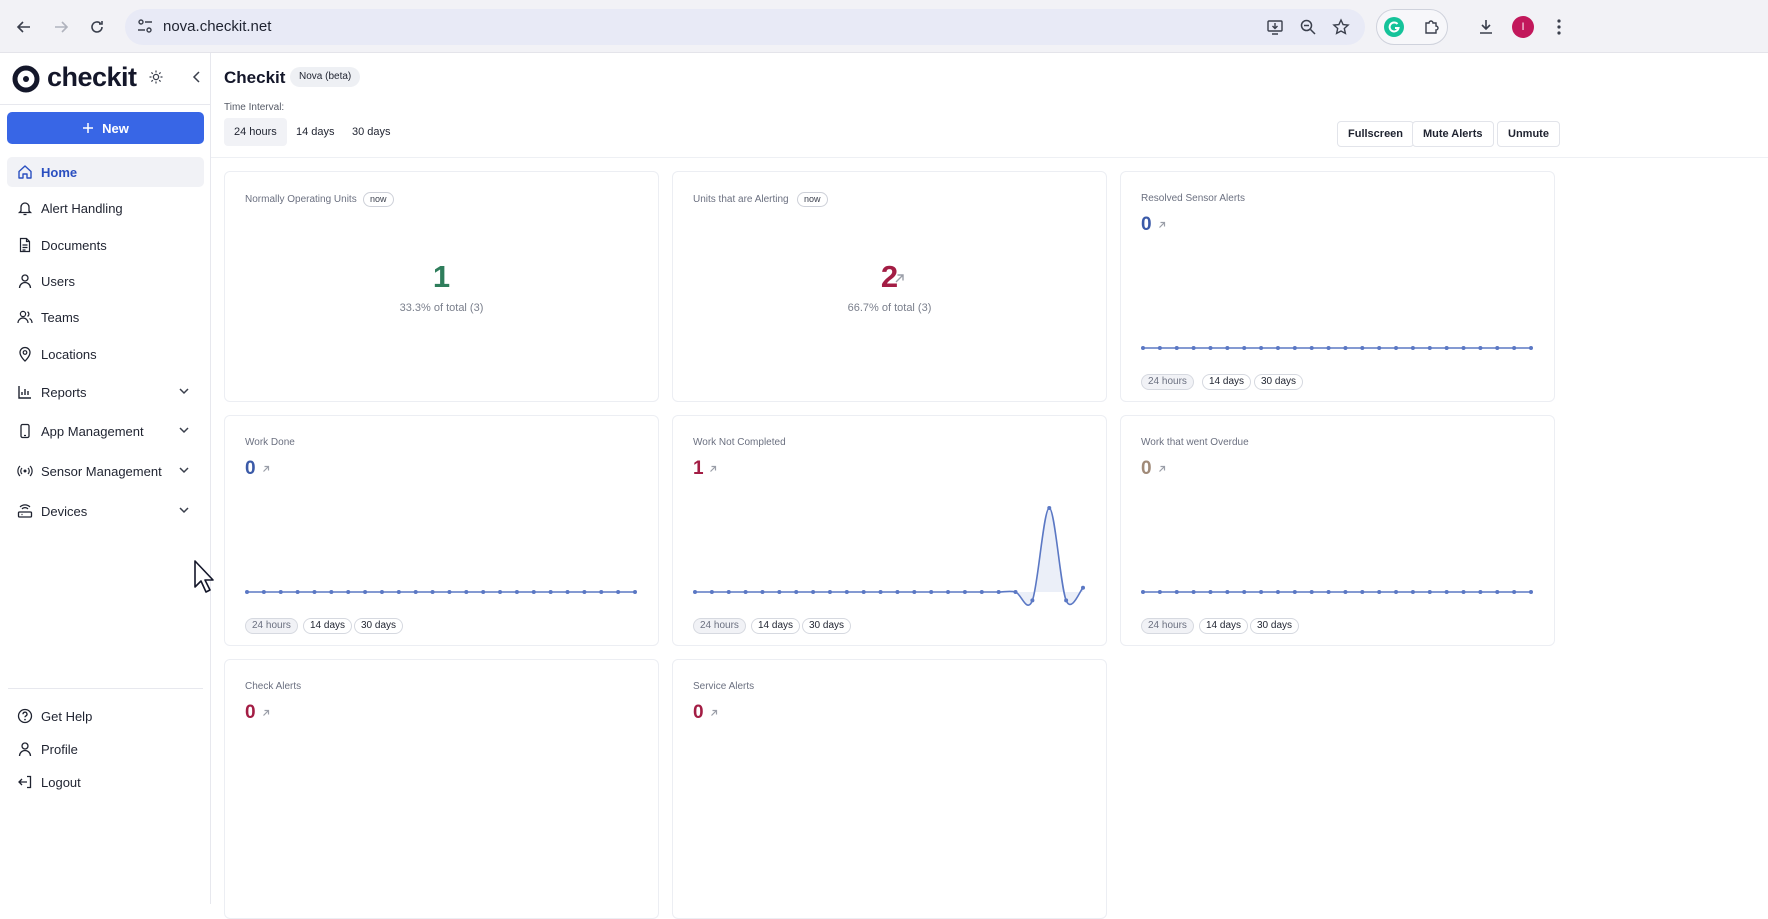  I want to click on card-service-alerts: Service Alerts 0, so click(889, 789).